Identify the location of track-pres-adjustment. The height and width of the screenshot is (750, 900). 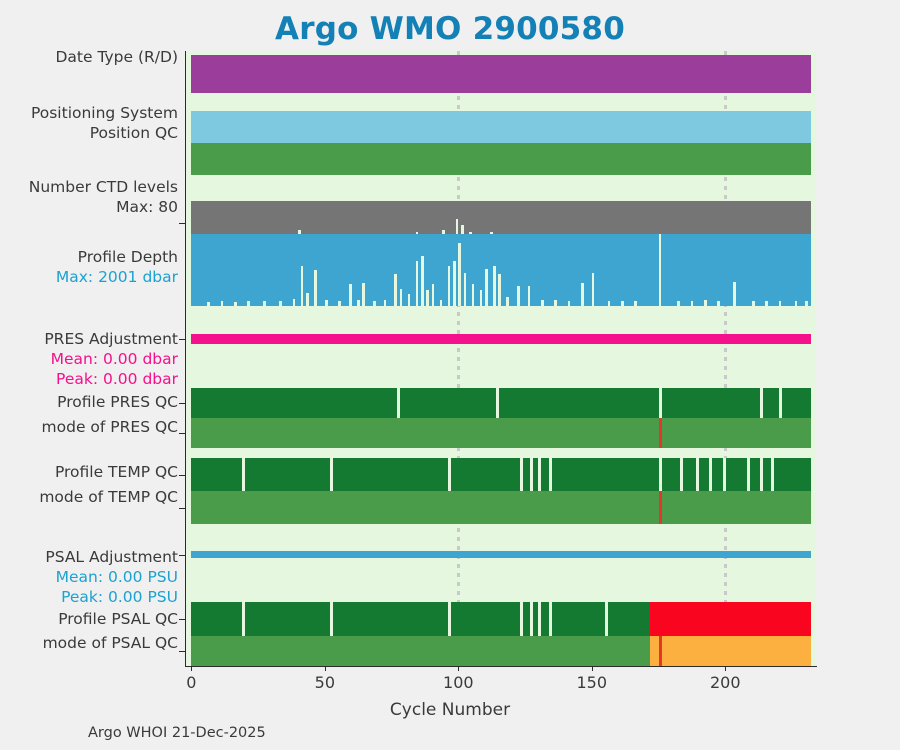
(501, 339).